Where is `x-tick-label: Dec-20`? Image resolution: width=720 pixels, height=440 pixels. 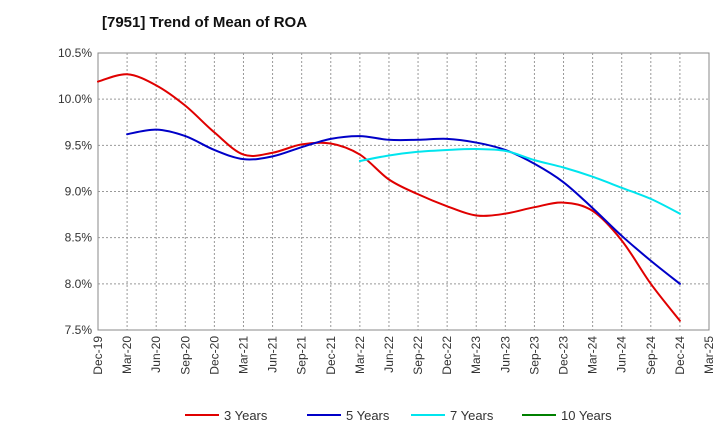
x-tick-label: Dec-20 is located at coordinates (214, 355).